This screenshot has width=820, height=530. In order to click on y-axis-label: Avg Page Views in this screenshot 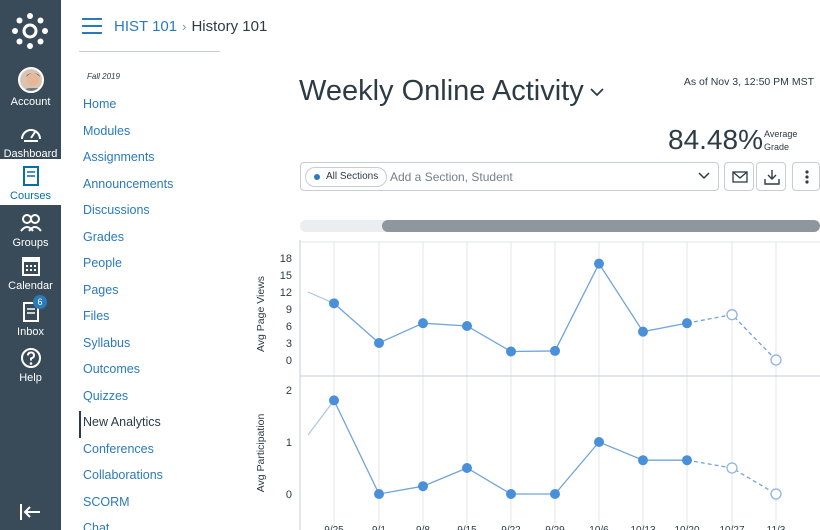, I will do `click(261, 314)`.